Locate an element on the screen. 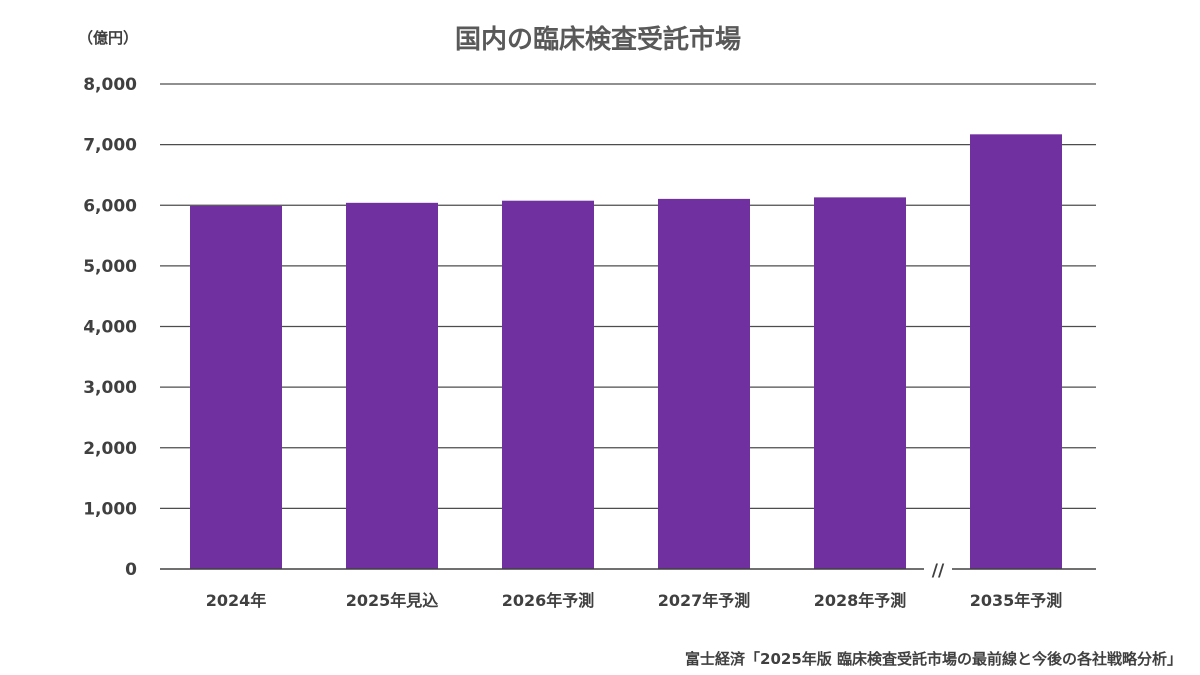 The width and height of the screenshot is (1200, 675). source-note: 富士経済「2025年版 臨床検査受託市場の最前線と今後の各社戦略分析」 is located at coordinates (933, 659).